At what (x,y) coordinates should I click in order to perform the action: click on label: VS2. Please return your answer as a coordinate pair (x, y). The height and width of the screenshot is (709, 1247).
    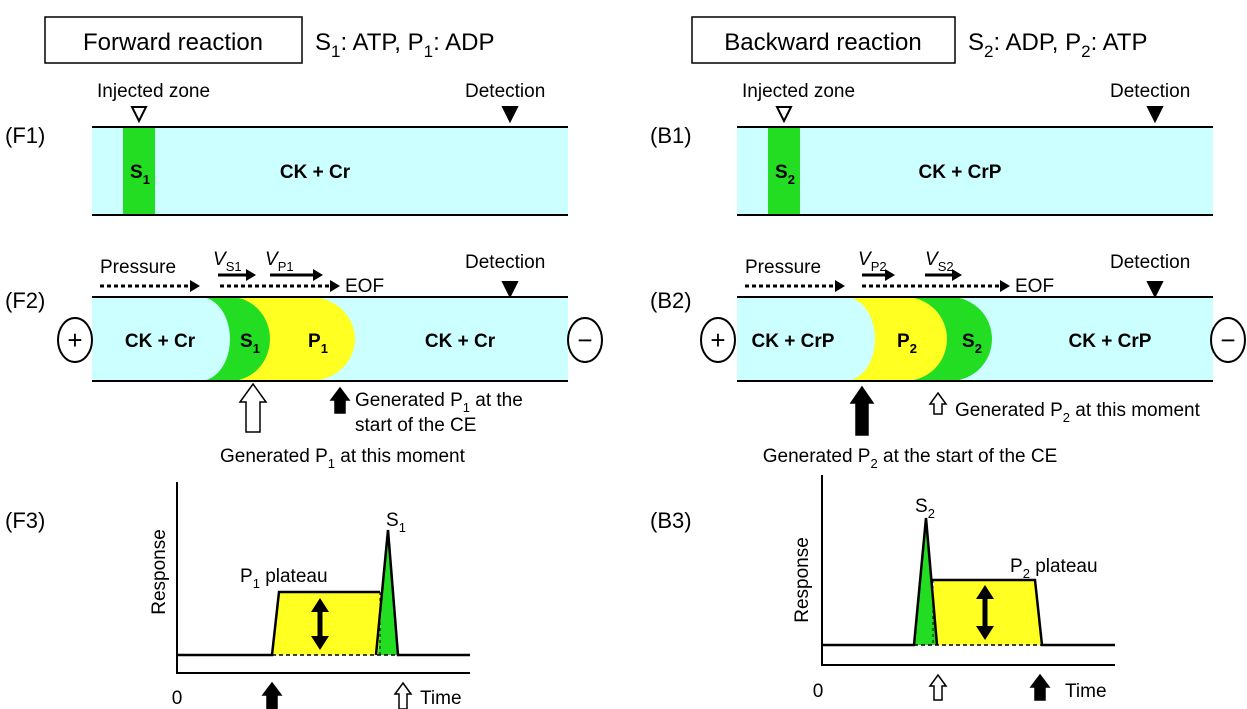
    Looking at the image, I should click on (939, 261).